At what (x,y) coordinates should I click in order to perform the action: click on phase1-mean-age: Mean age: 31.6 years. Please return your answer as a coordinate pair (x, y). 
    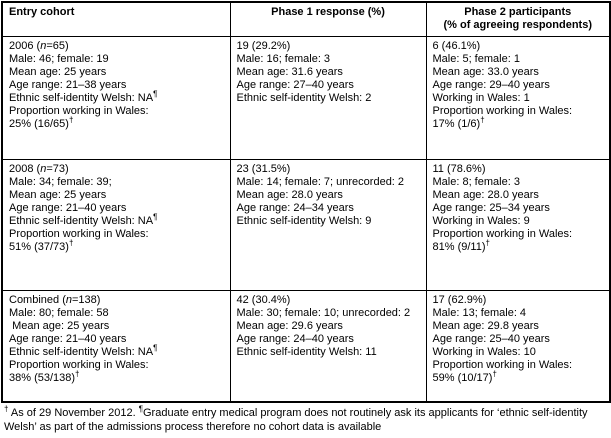
    Looking at the image, I should click on (289, 71).